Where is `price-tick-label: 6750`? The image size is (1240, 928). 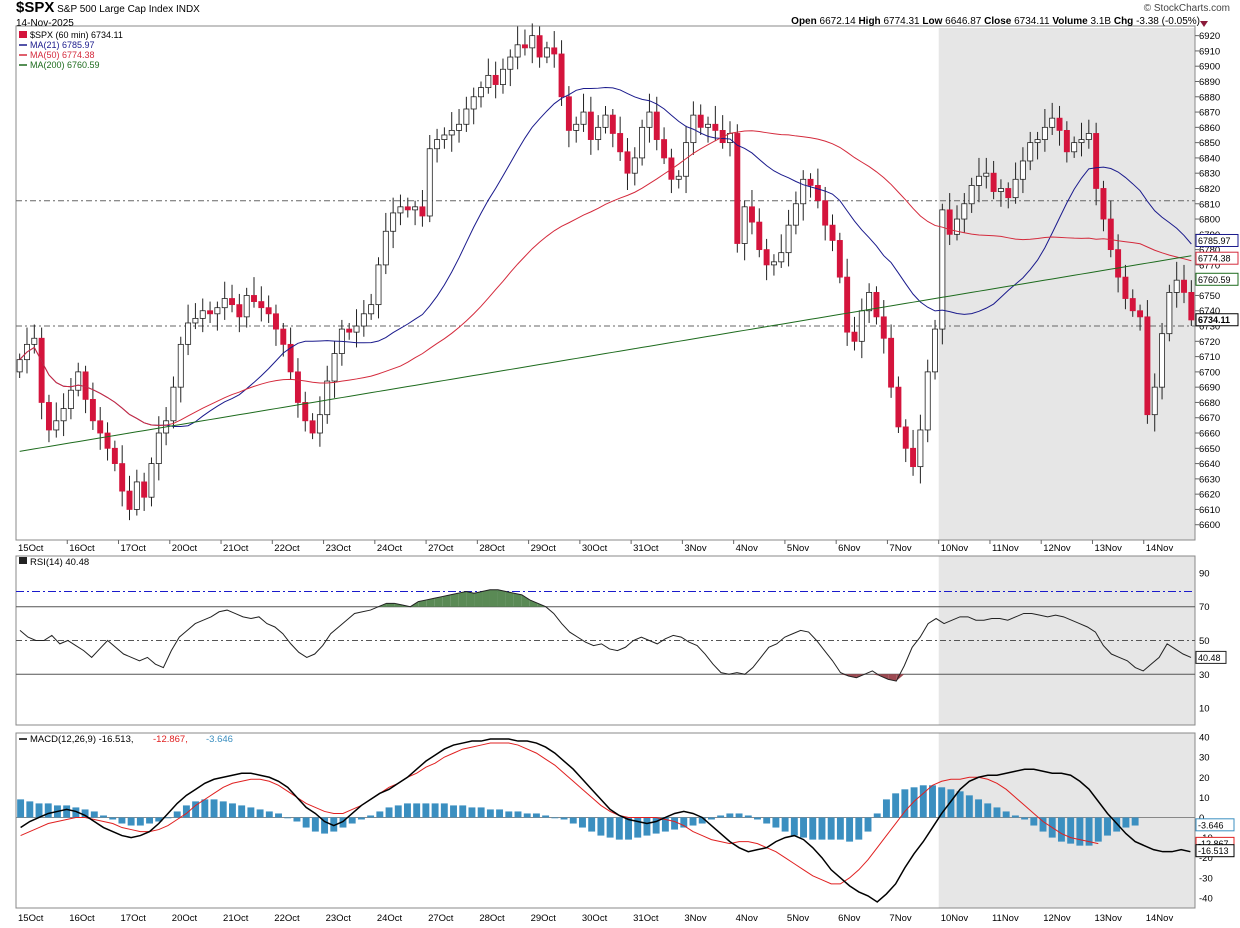 price-tick-label: 6750 is located at coordinates (1209, 296).